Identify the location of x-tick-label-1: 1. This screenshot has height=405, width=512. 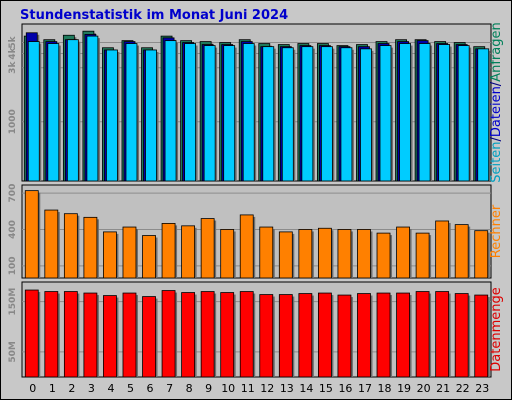
(52, 388).